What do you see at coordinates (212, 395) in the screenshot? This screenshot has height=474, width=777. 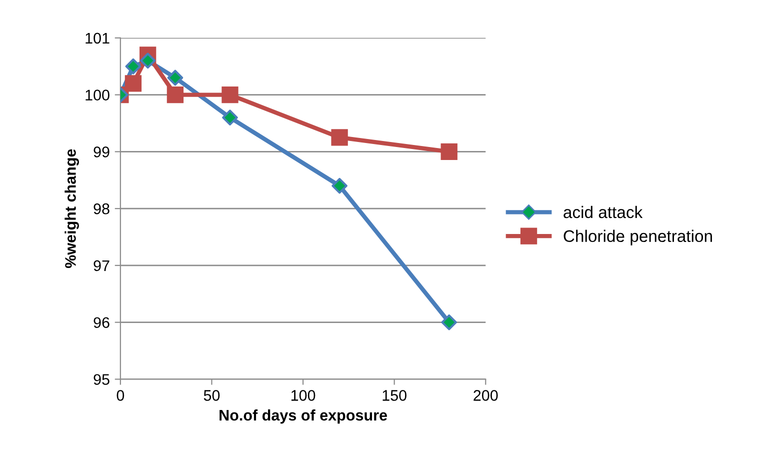 I see `x-tick-label: 50` at bounding box center [212, 395].